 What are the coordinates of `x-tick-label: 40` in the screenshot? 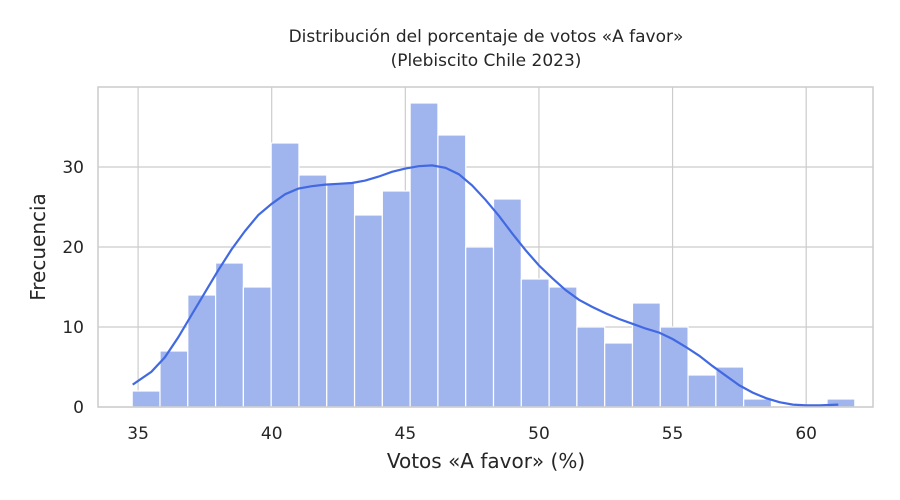 It's located at (272, 434).